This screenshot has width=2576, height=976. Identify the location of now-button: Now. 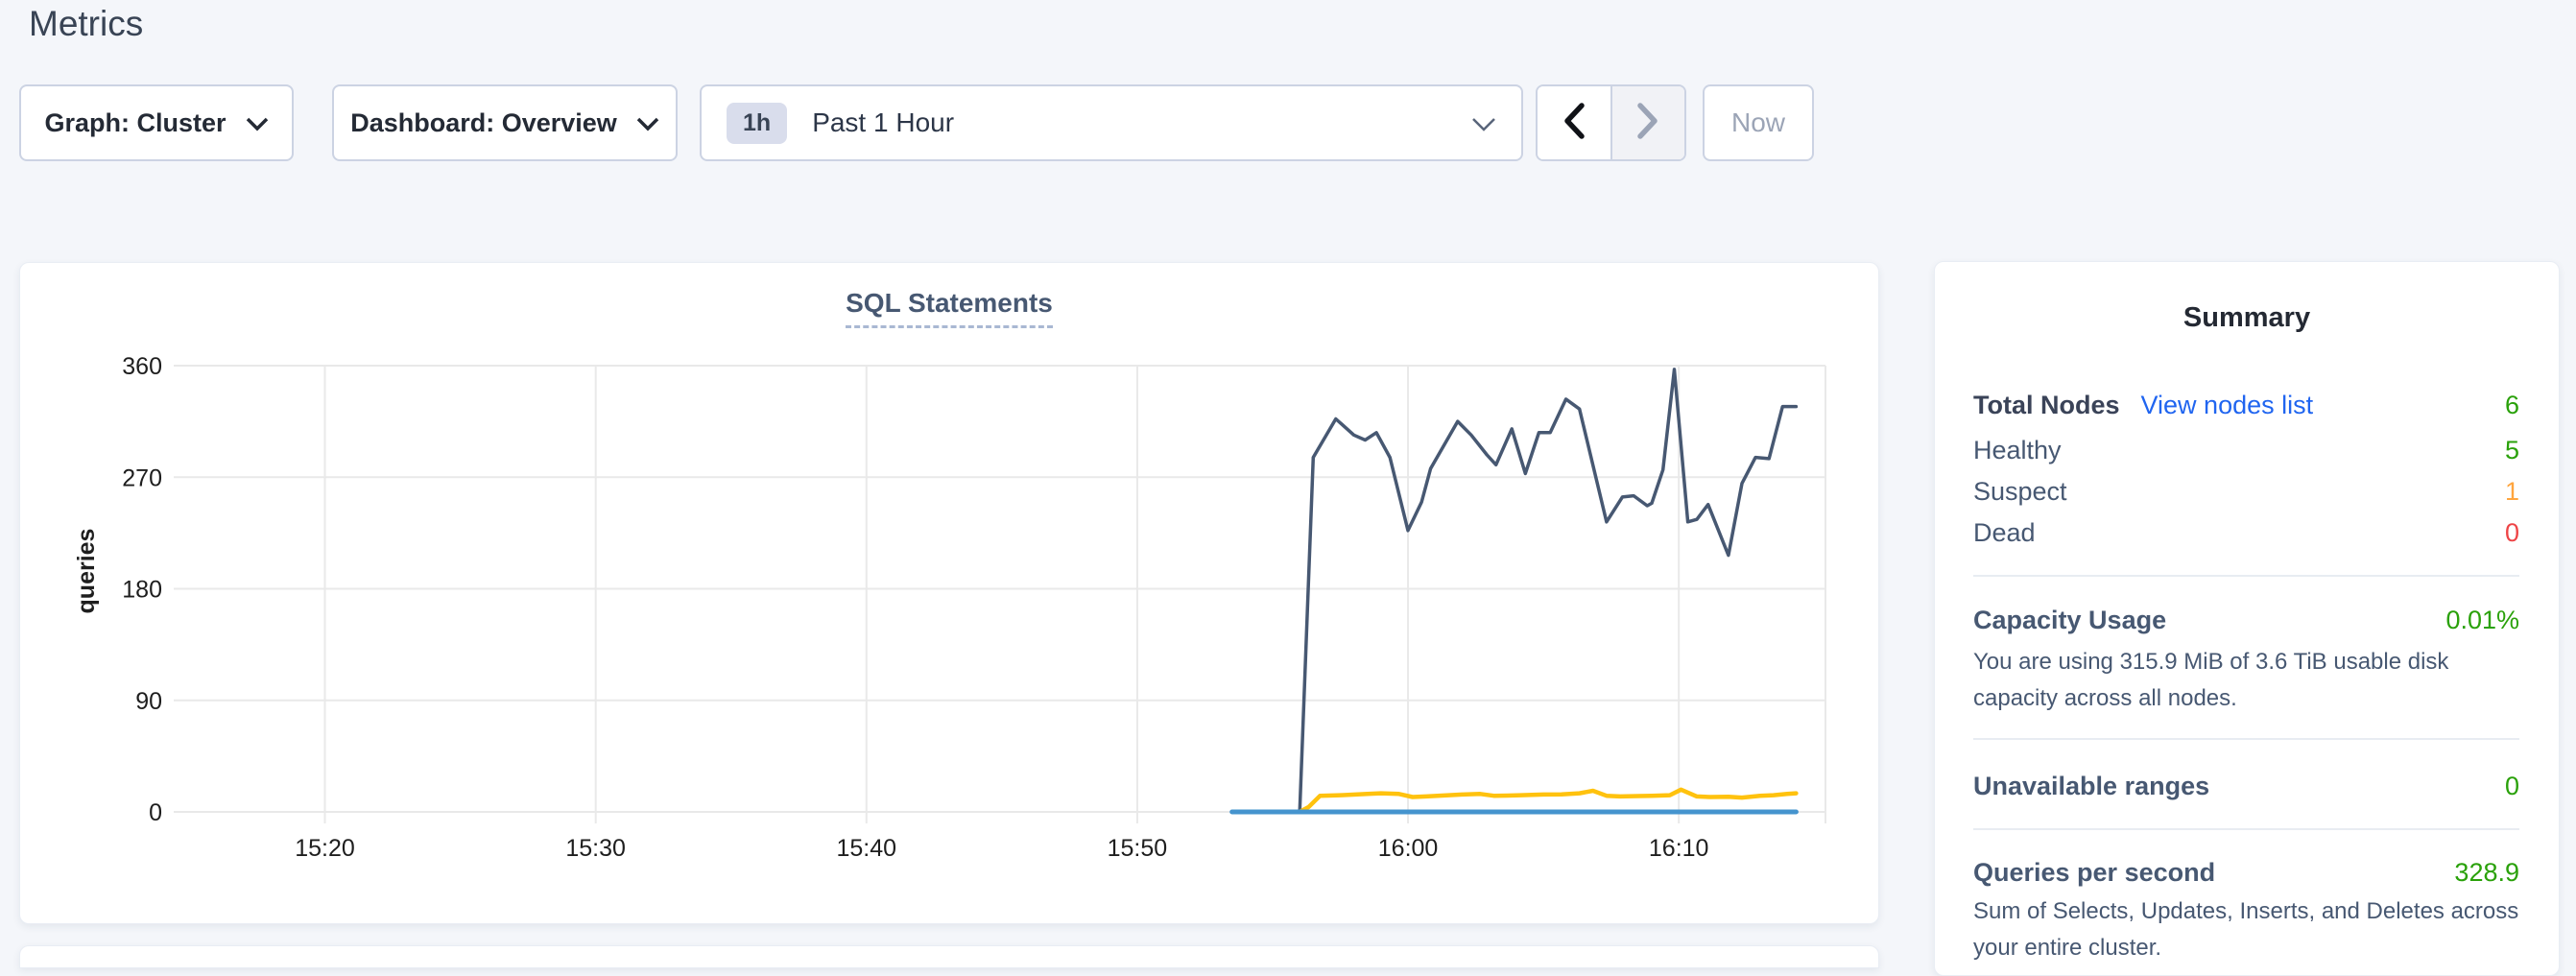
(1758, 122).